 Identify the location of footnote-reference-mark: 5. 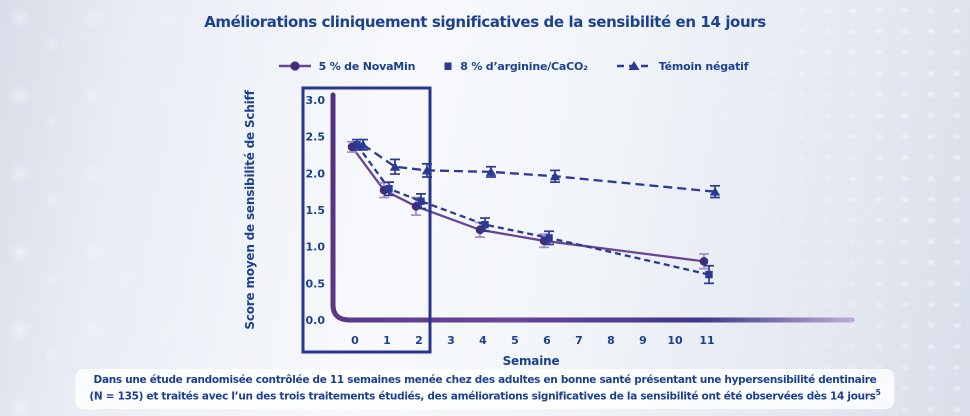
(878, 393).